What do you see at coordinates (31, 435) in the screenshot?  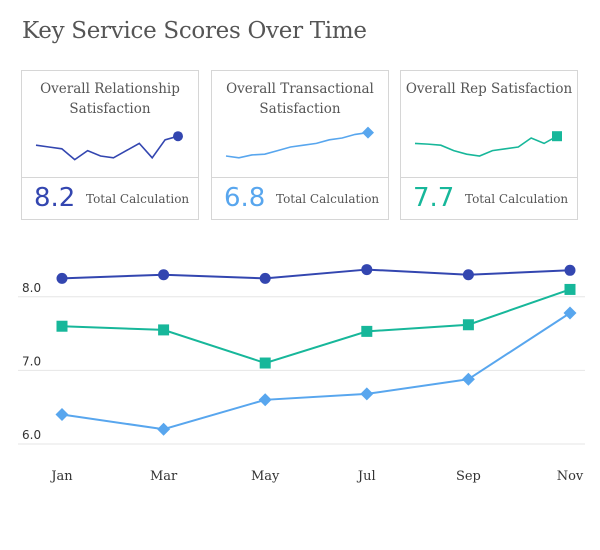 I see `y-tick-label: 6.0` at bounding box center [31, 435].